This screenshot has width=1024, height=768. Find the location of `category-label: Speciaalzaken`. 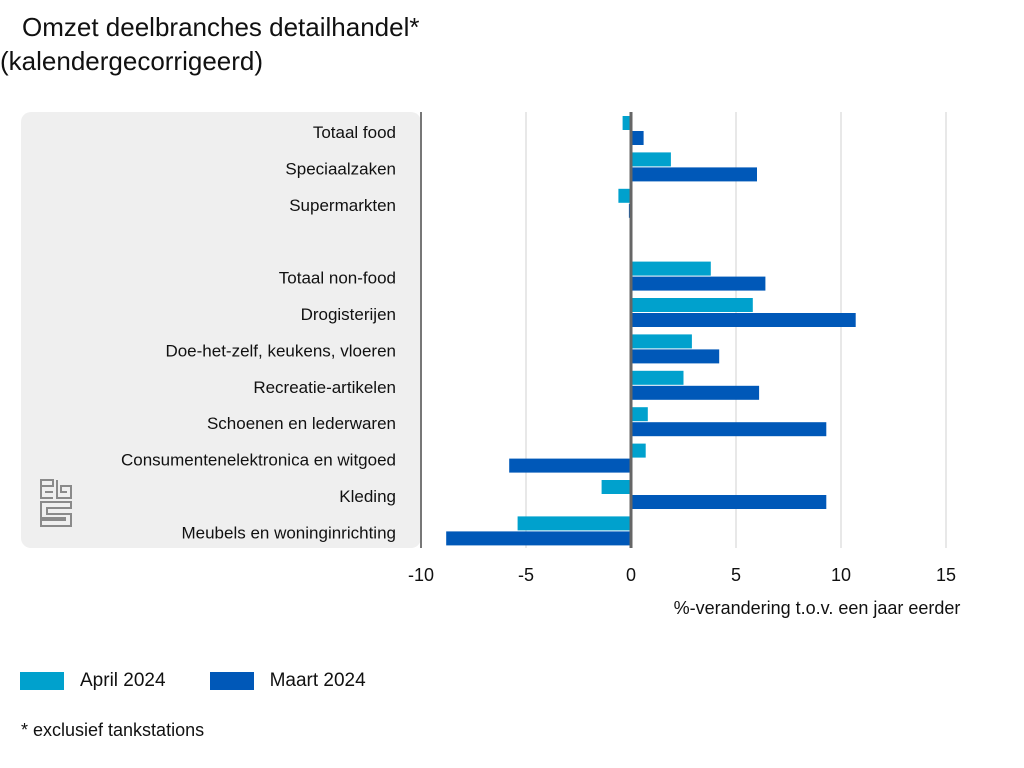

category-label: Speciaalzaken is located at coordinates (340, 168).